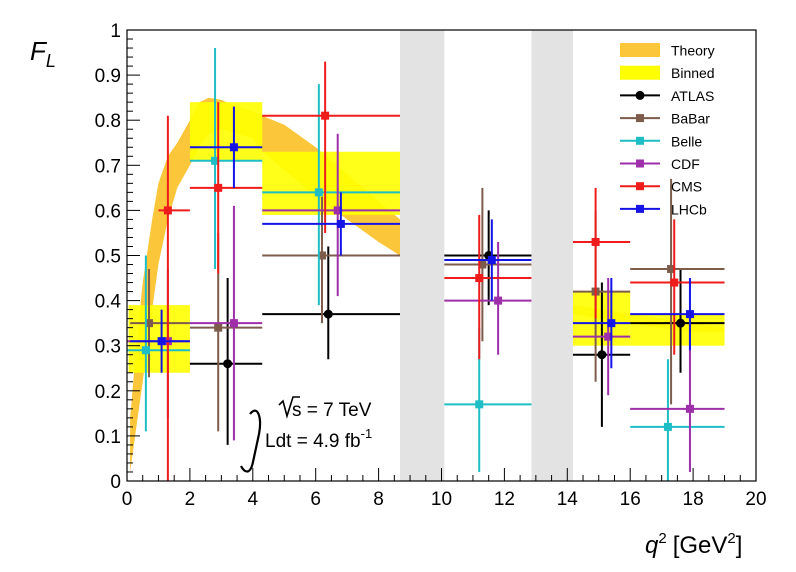 Image resolution: width=796 pixels, height=572 pixels. What do you see at coordinates (663, 209) in the screenshot?
I see `legend-entry-lhcb: LHCb` at bounding box center [663, 209].